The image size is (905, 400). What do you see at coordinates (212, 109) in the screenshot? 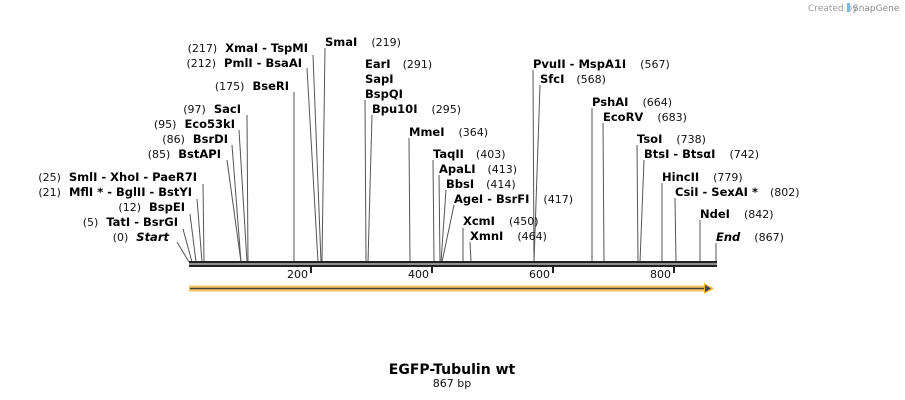
I see `site-label: (97) SacI` at bounding box center [212, 109].